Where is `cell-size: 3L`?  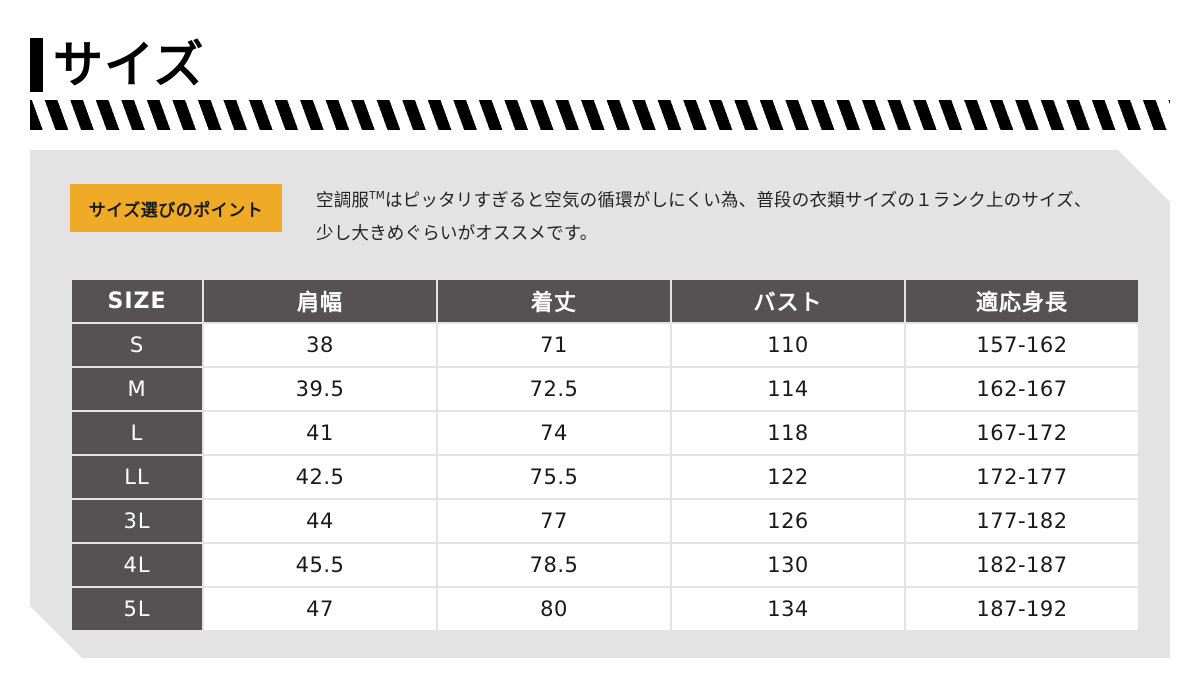
cell-size: 3L is located at coordinates (137, 521).